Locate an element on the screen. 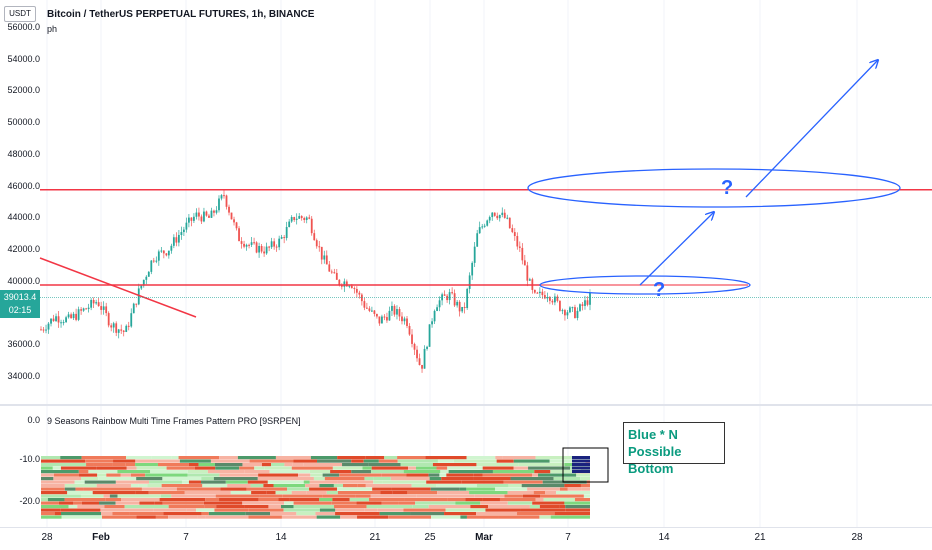 The width and height of the screenshot is (932, 550). annotation-note: Blue * N Possible Bottom is located at coordinates (674, 449).